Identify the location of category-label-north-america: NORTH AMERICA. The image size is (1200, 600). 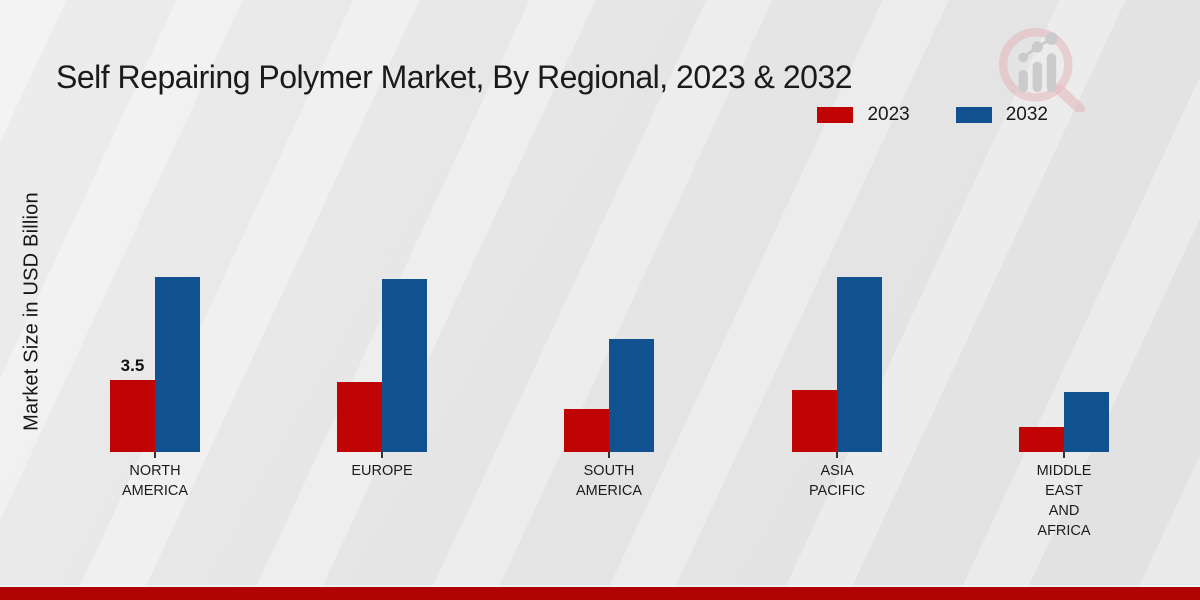
(155, 481).